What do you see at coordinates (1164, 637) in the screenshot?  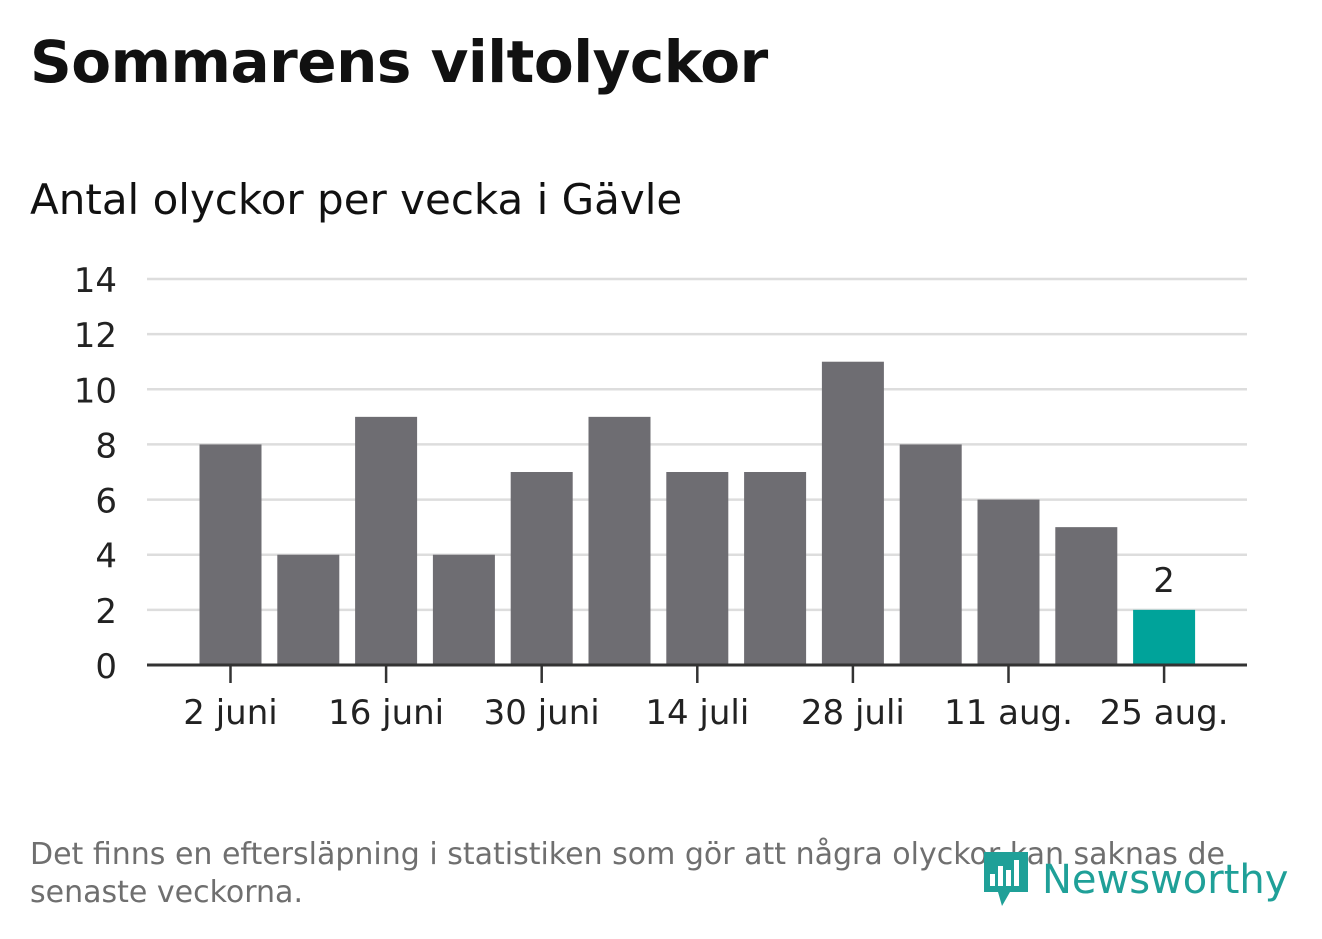 I see `bar-highlight` at bounding box center [1164, 637].